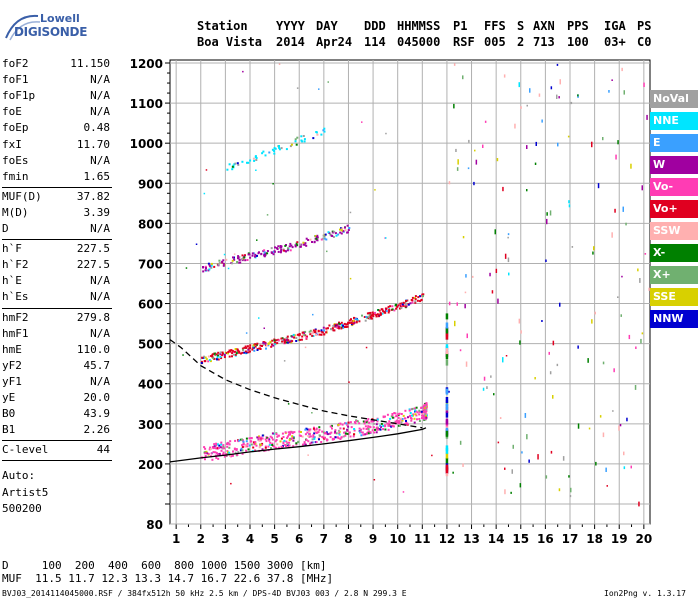 This screenshot has width=700, height=600. What do you see at coordinates (464, 42) in the screenshot?
I see `header-value-5: RSF` at bounding box center [464, 42].